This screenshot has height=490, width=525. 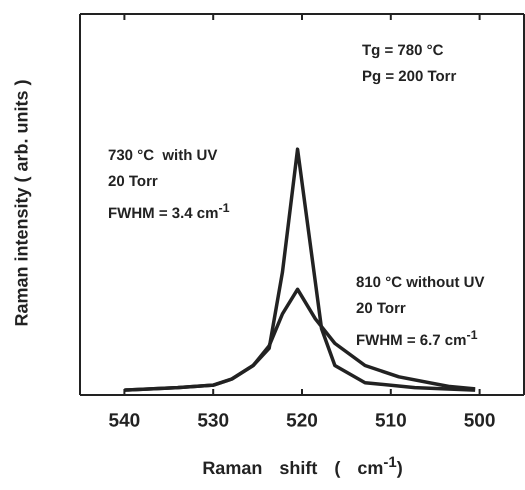 What do you see at coordinates (124, 421) in the screenshot?
I see `x-tick-label: 540` at bounding box center [124, 421].